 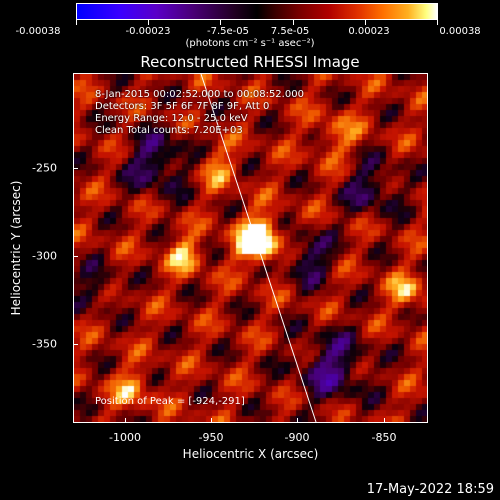 What do you see at coordinates (228, 31) in the screenshot?
I see `colorbar-label: -7.5e-05` at bounding box center [228, 31].